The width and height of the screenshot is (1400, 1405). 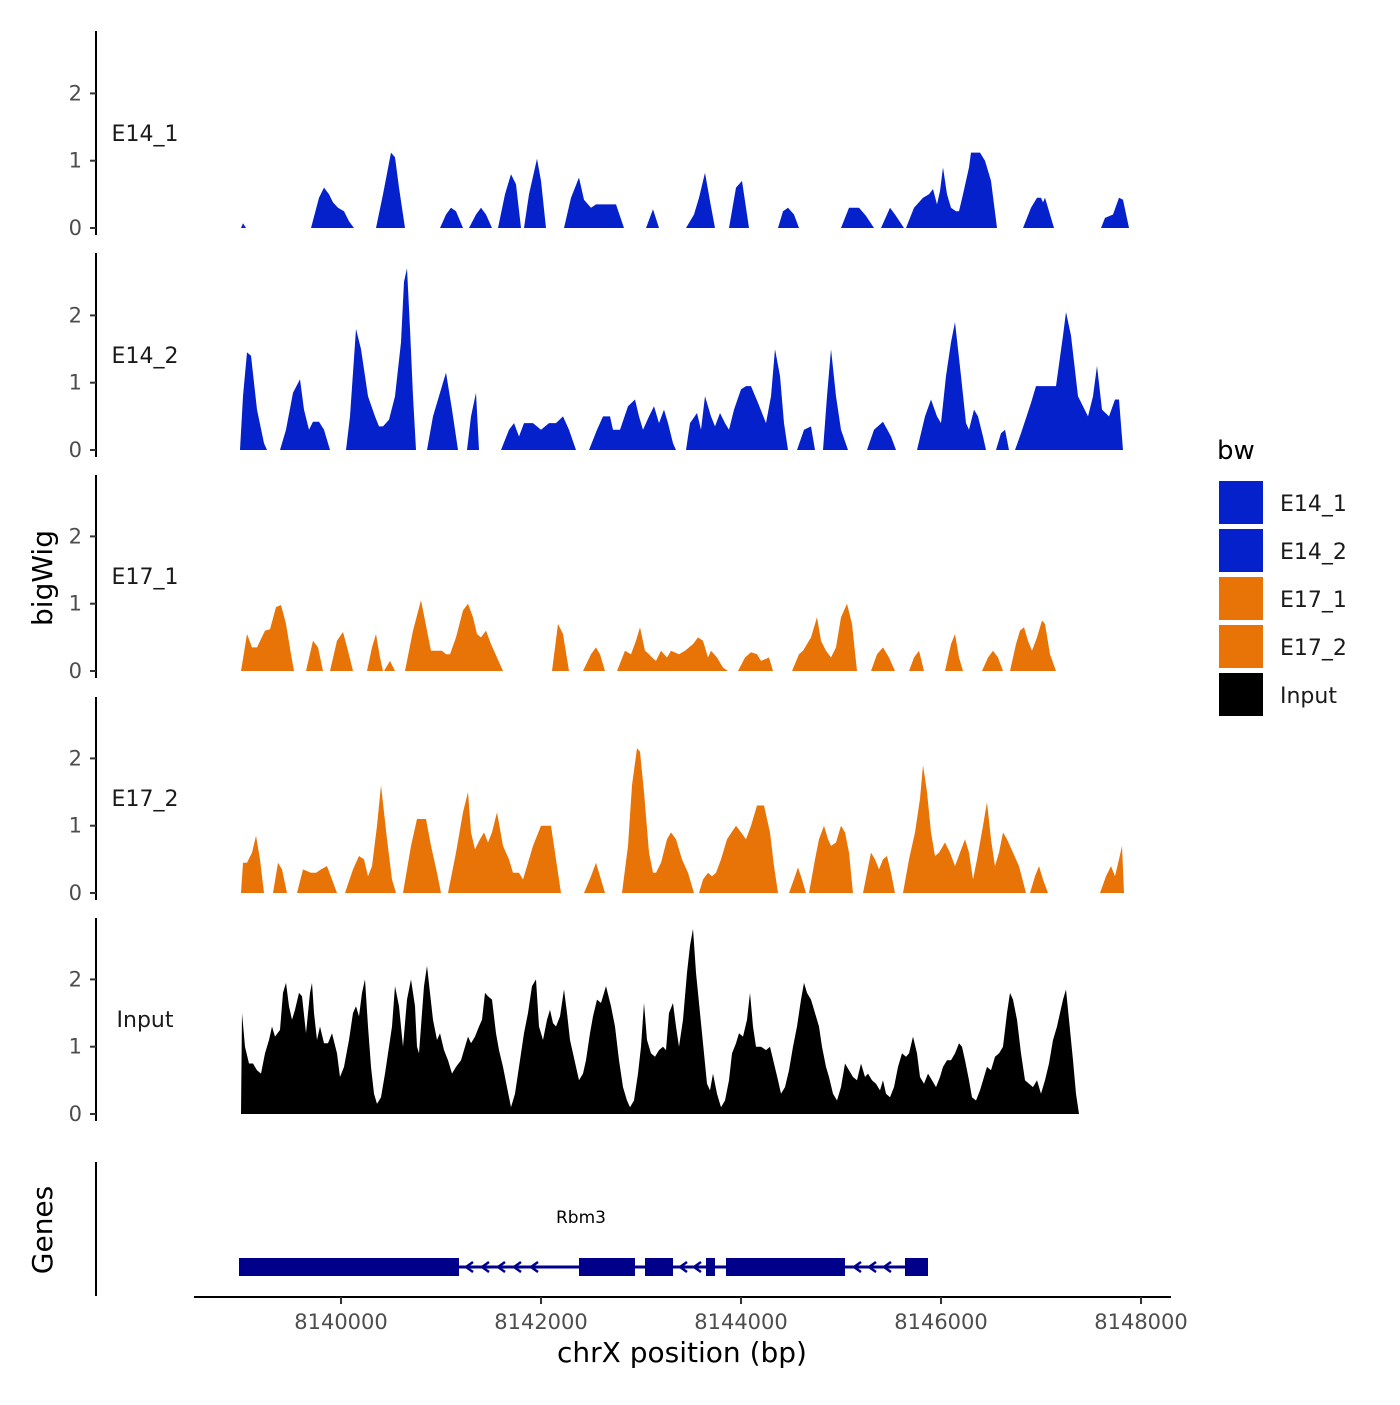 I want to click on legend-swatch-input, so click(x=1241, y=694).